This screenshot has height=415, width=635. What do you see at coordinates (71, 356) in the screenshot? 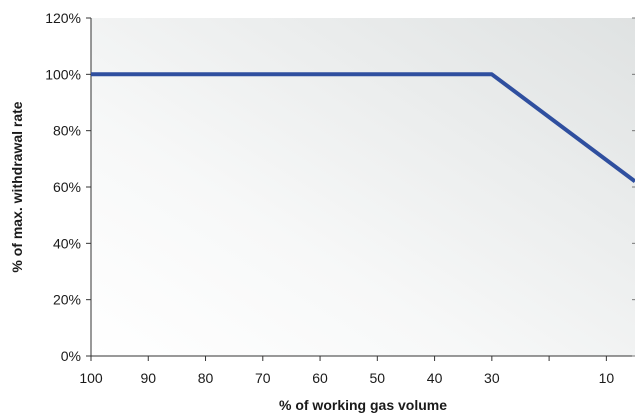
I see `y-tick-label: 0%` at bounding box center [71, 356].